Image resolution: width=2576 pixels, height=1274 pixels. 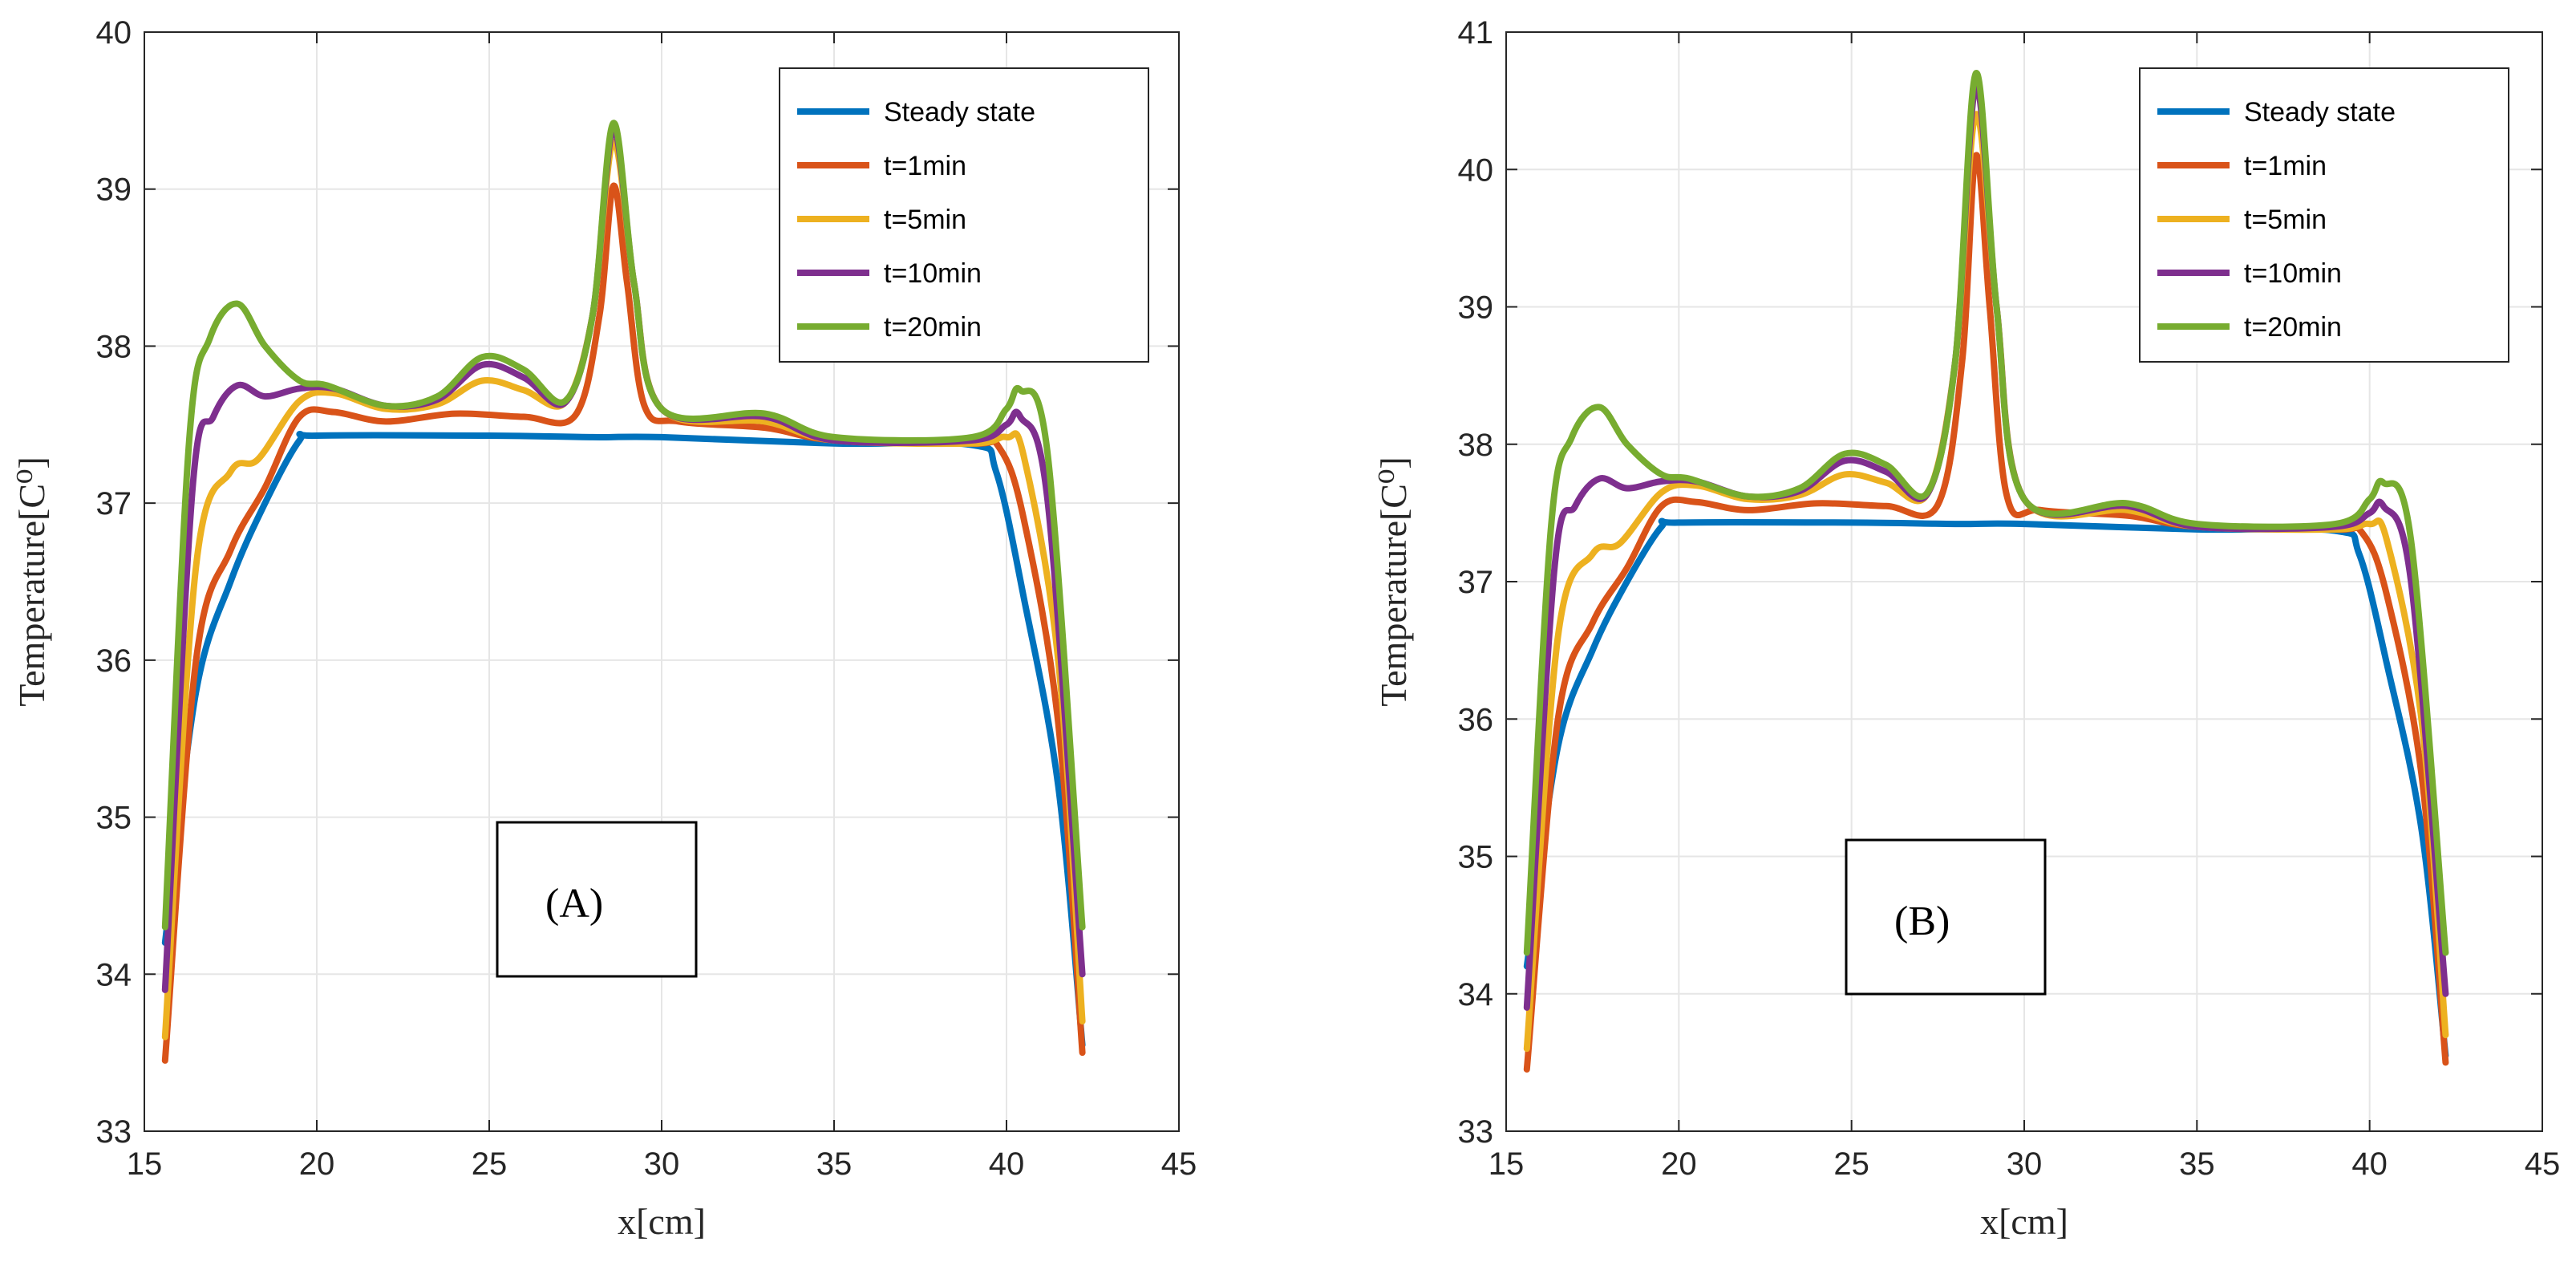 I want to click on panel-label: (A), so click(x=574, y=904).